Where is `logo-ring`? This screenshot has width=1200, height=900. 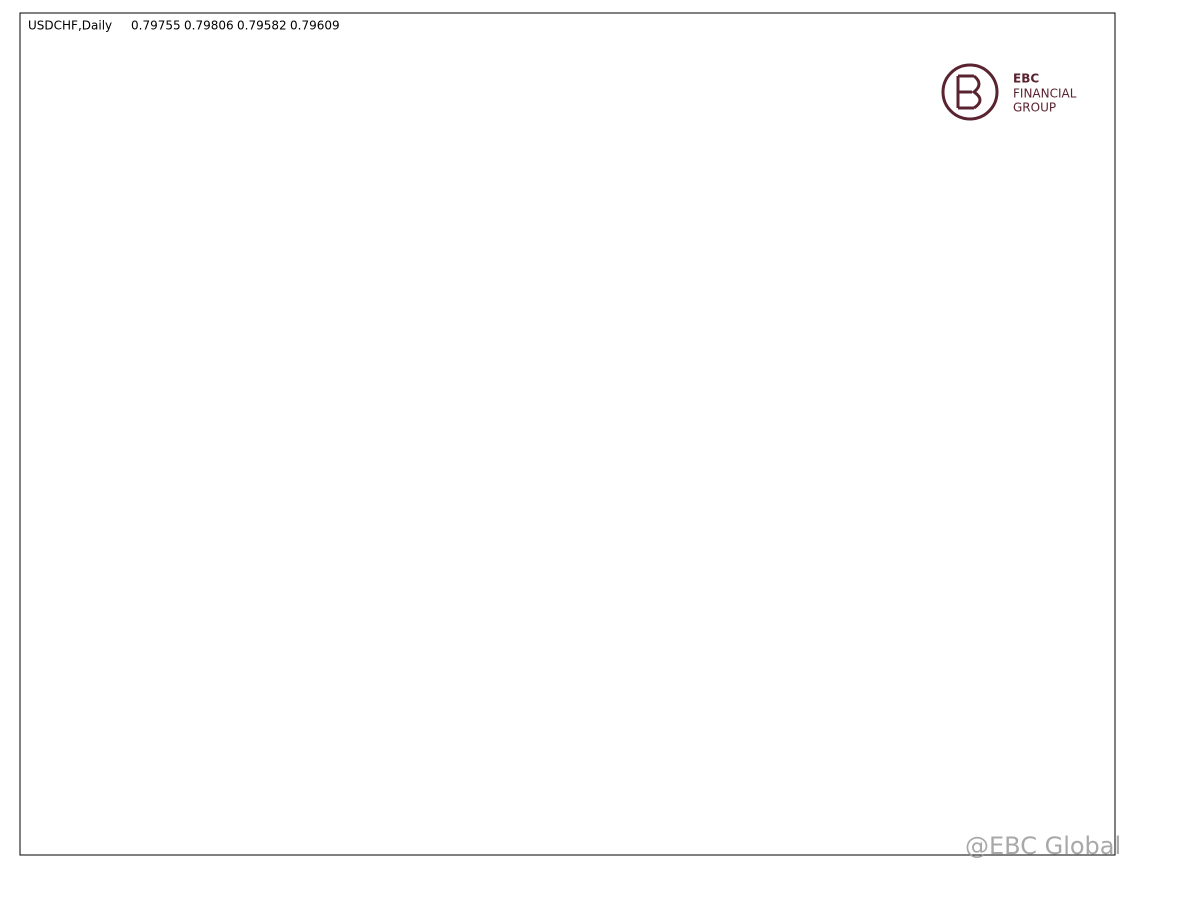 logo-ring is located at coordinates (970, 92).